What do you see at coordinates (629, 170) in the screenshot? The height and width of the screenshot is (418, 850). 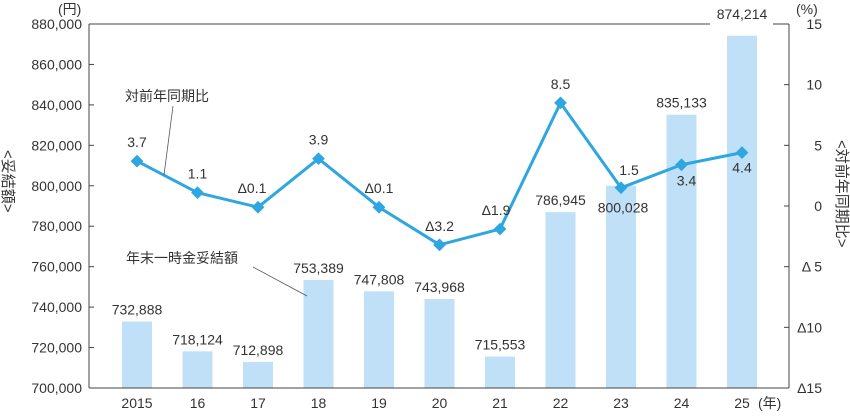 I see `yoy-label: 1.5` at bounding box center [629, 170].